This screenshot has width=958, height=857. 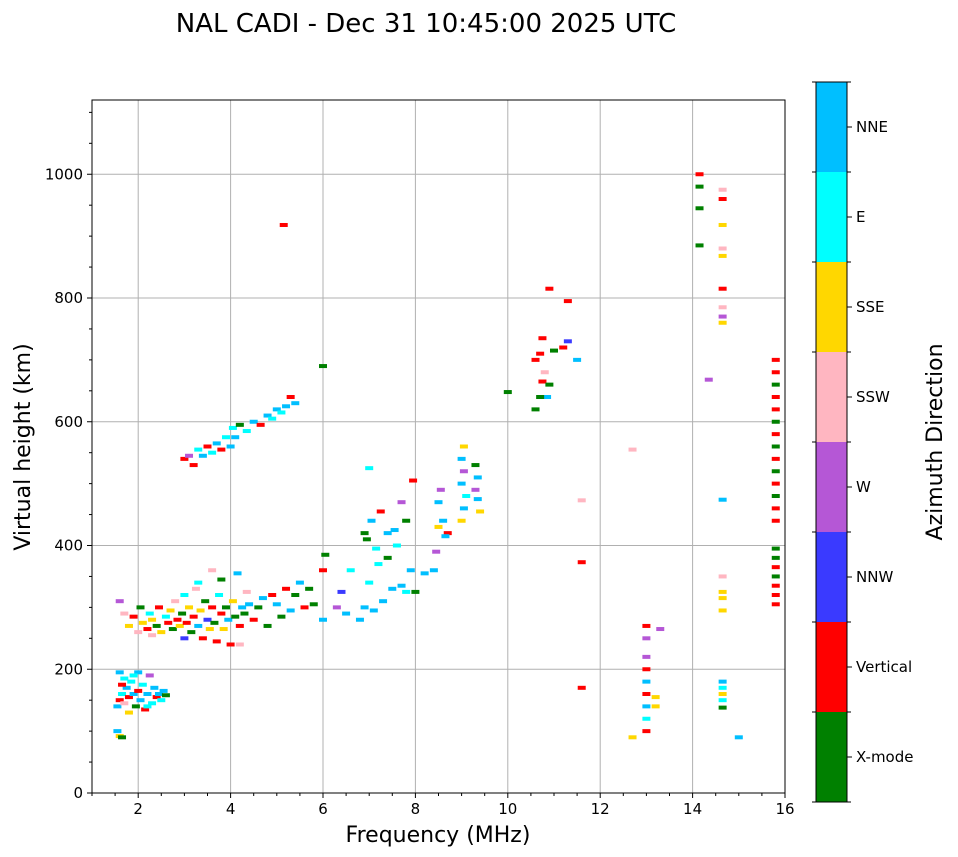 What do you see at coordinates (426, 24) in the screenshot?
I see `chart-title: NAL CADI - Dec 31 10:45:00 2025 UTC` at bounding box center [426, 24].